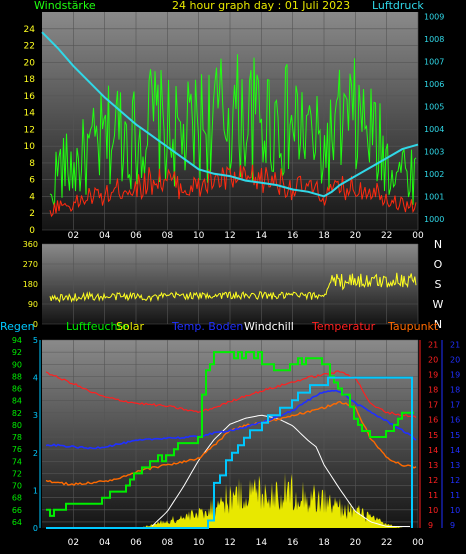  Describe the element at coordinates (269, 326) in the screenshot. I see `legend-item: Windchill` at that location.